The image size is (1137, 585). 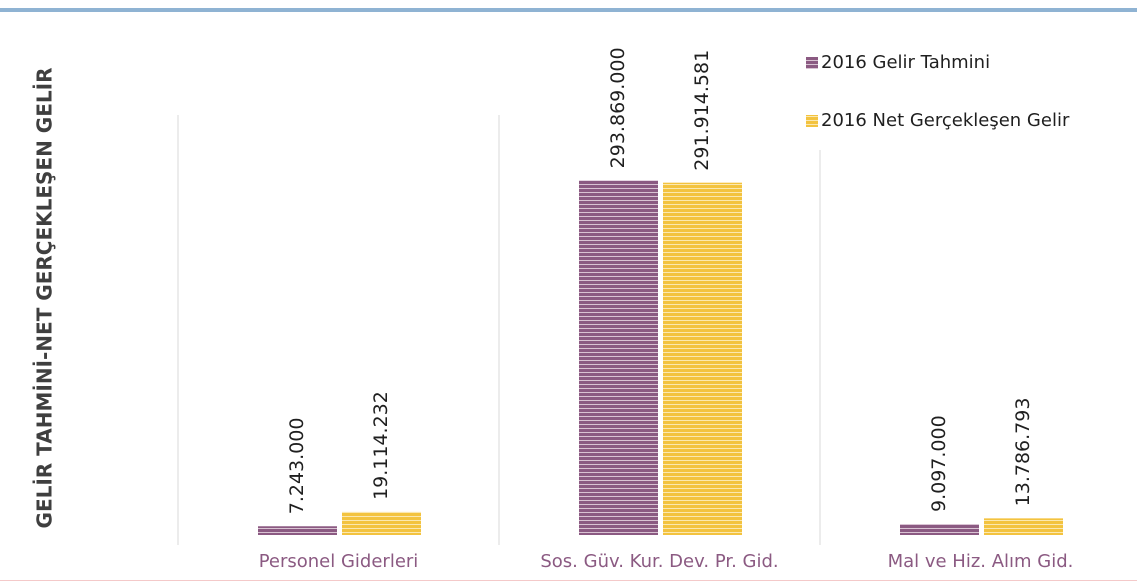 I want to click on data-label: 291.914.581, so click(x=702, y=110).